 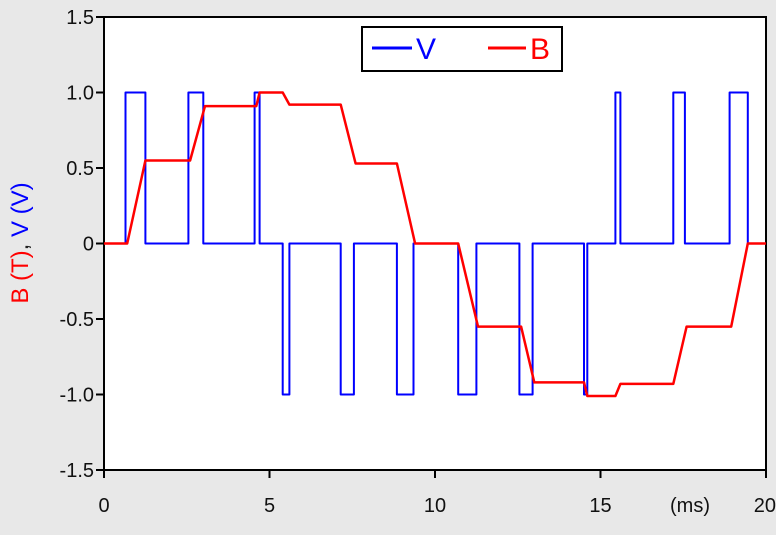 I want to click on y-axis-label: B (T), V (V), so click(x=20, y=242).